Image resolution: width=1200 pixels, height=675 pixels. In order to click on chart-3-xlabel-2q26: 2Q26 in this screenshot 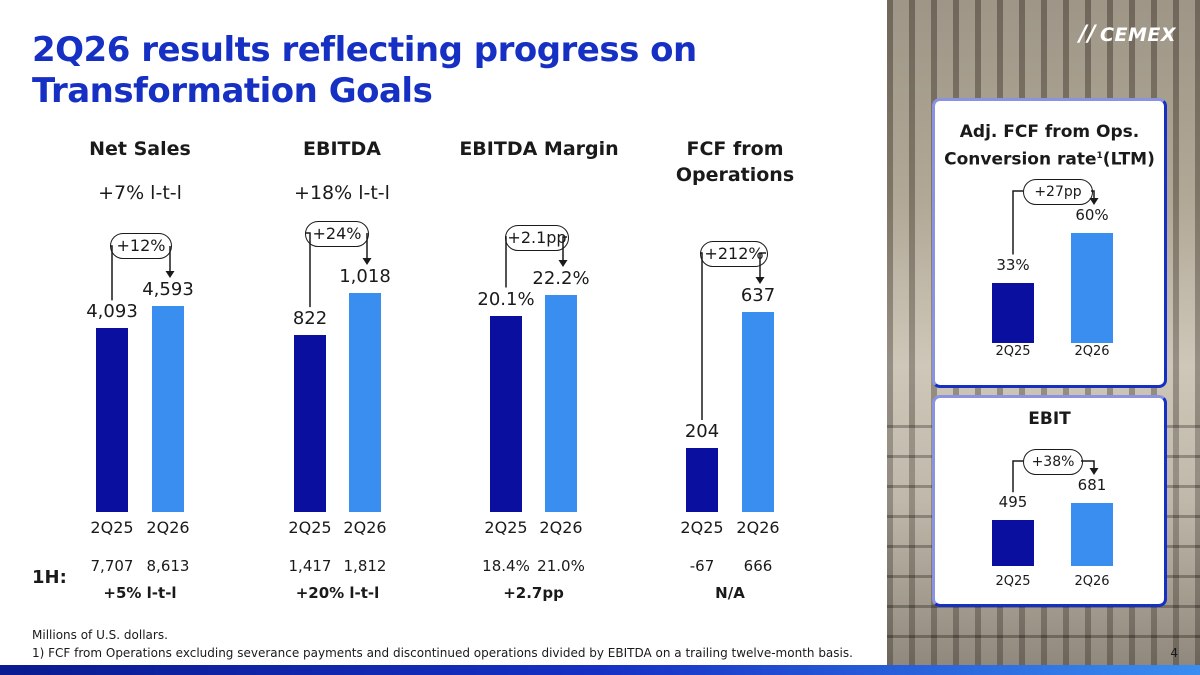, I will do `click(758, 527)`.